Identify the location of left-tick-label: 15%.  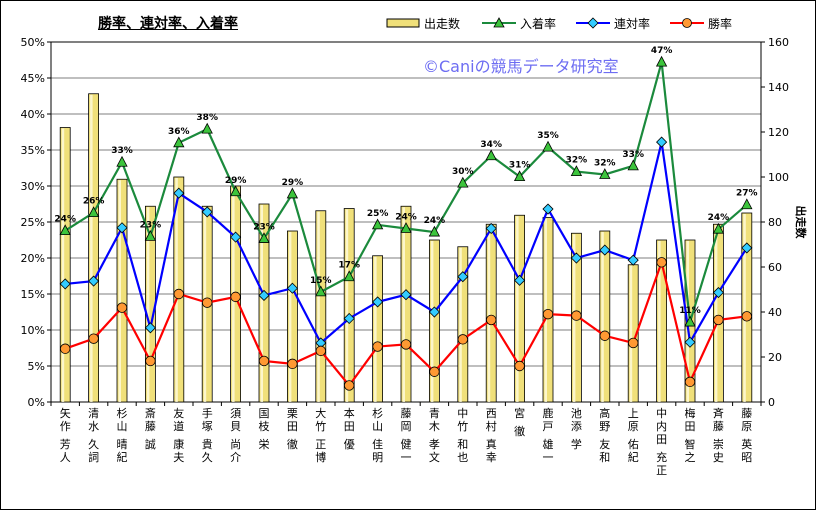
(33, 294).